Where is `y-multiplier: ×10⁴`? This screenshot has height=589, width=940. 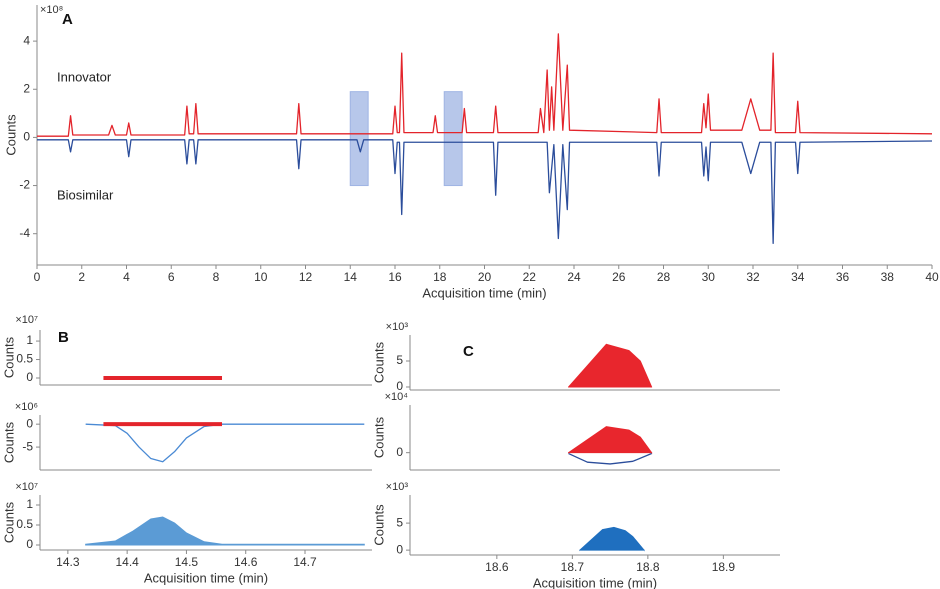
y-multiplier: ×10⁴ is located at coordinates (397, 397).